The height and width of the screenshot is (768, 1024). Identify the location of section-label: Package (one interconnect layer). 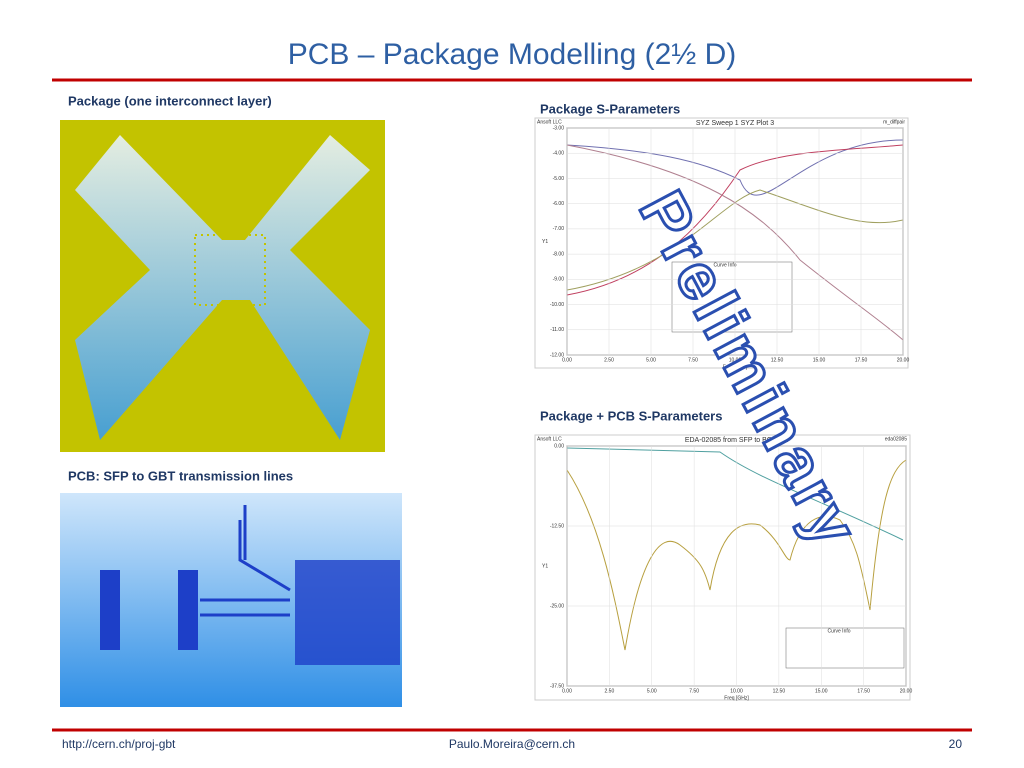
(170, 100).